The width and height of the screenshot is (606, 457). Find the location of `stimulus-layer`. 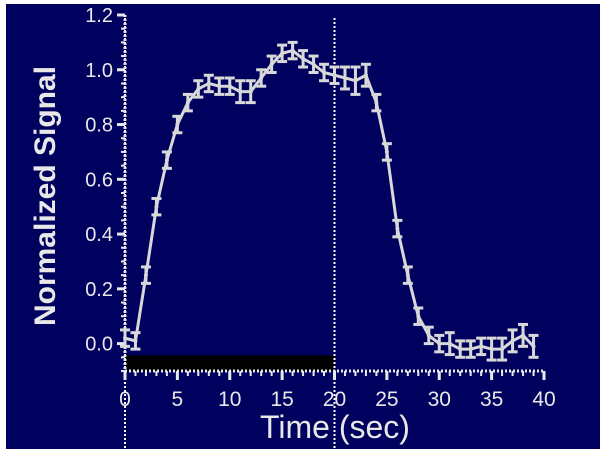

stimulus-layer is located at coordinates (230, 363).